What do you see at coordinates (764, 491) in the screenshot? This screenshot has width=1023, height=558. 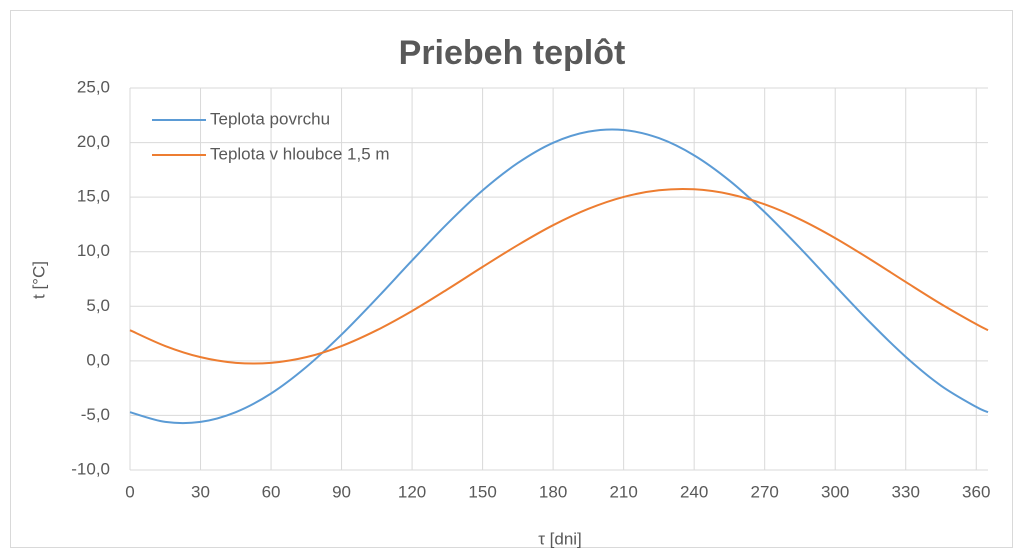 I see `x-tick-label: 270` at bounding box center [764, 491].